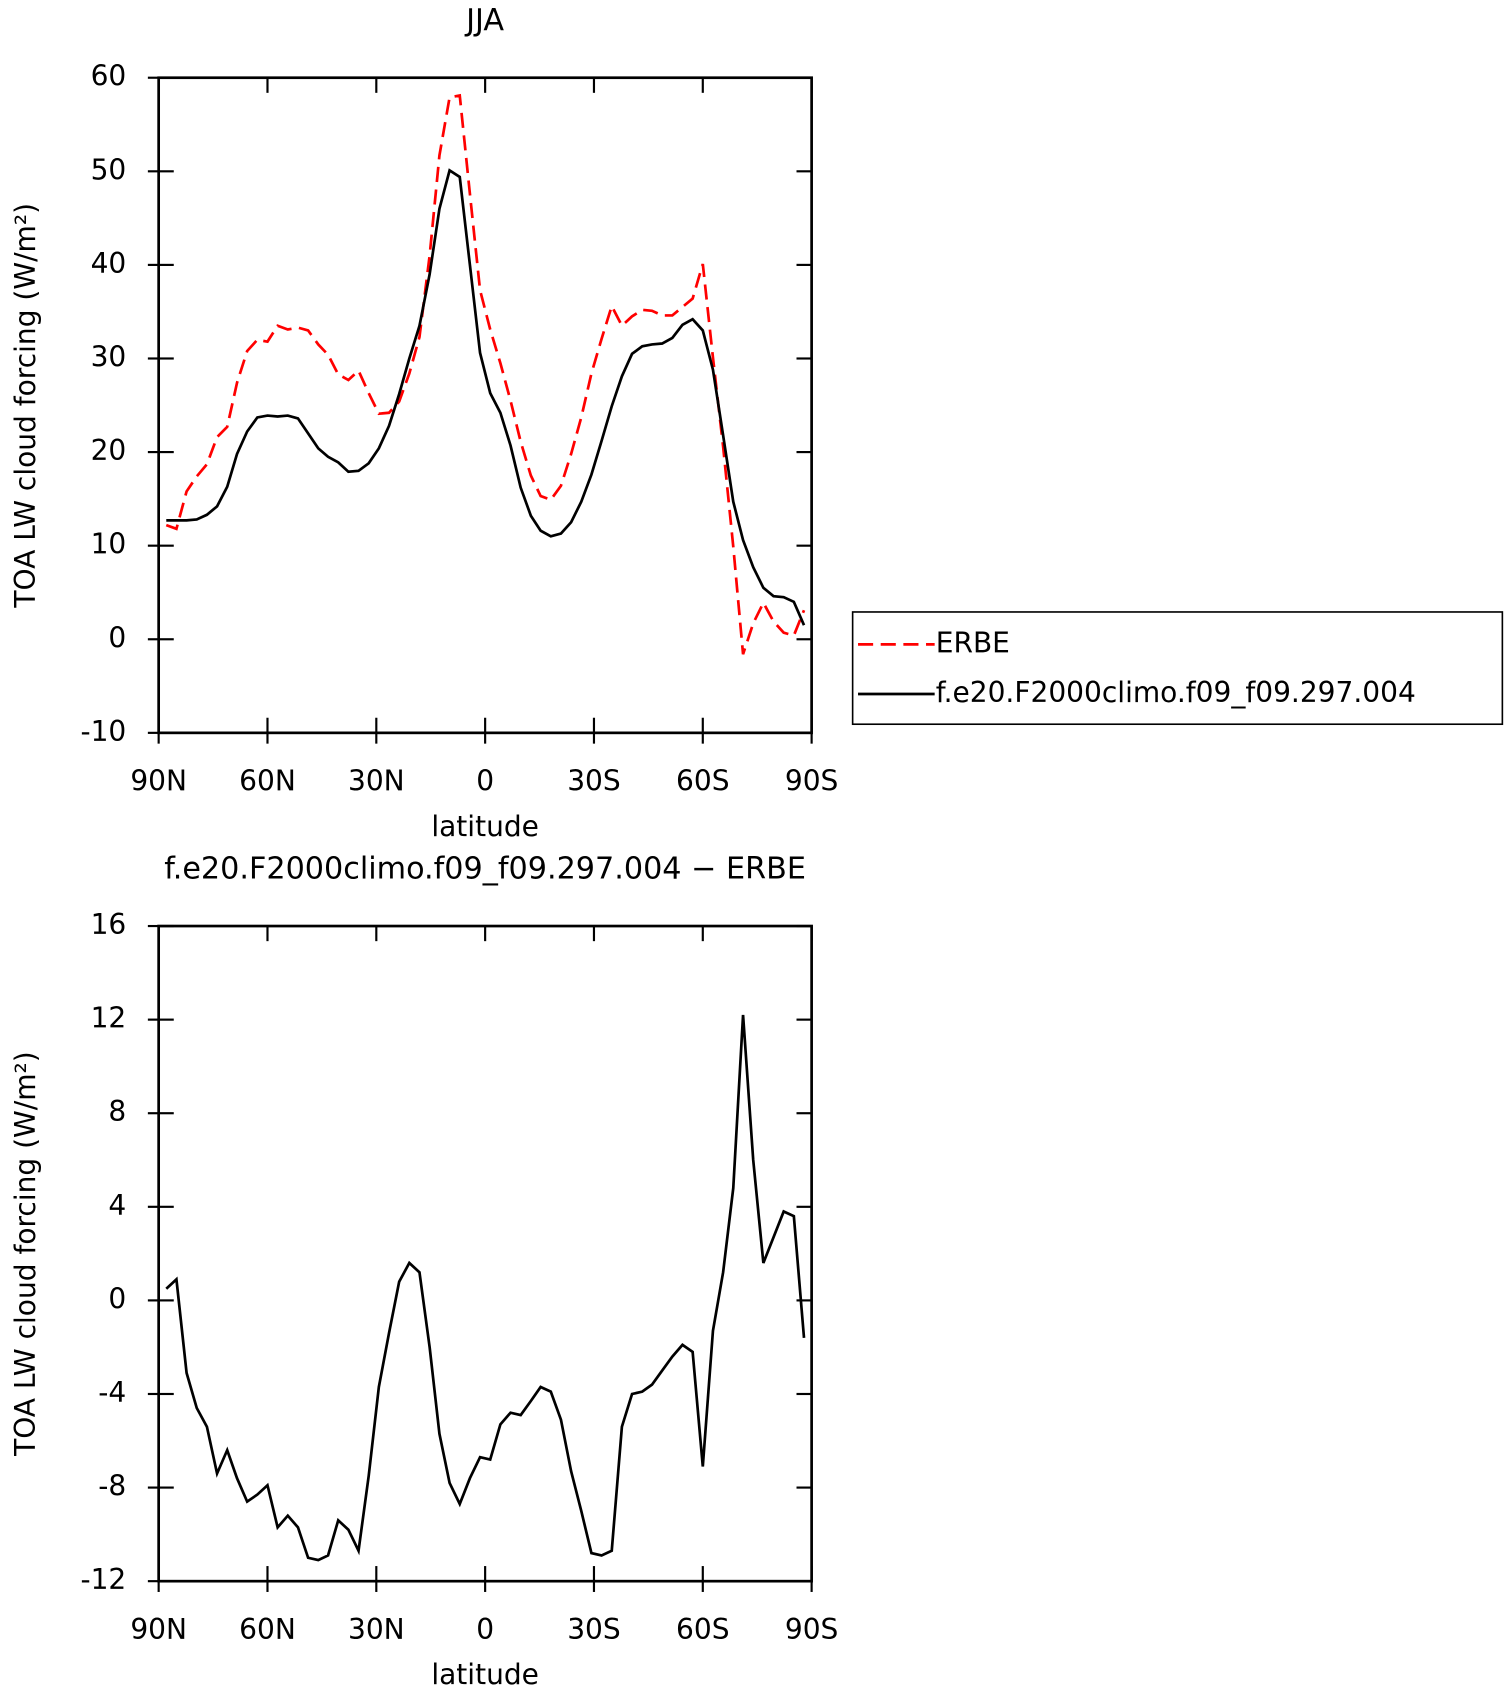  What do you see at coordinates (112, 1392) in the screenshot?
I see `y-tick-label: -4` at bounding box center [112, 1392].